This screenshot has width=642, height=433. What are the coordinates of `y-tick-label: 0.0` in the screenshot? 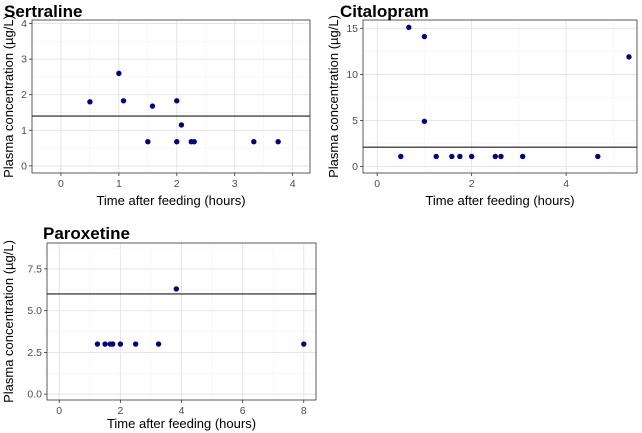 It's located at (34, 395).